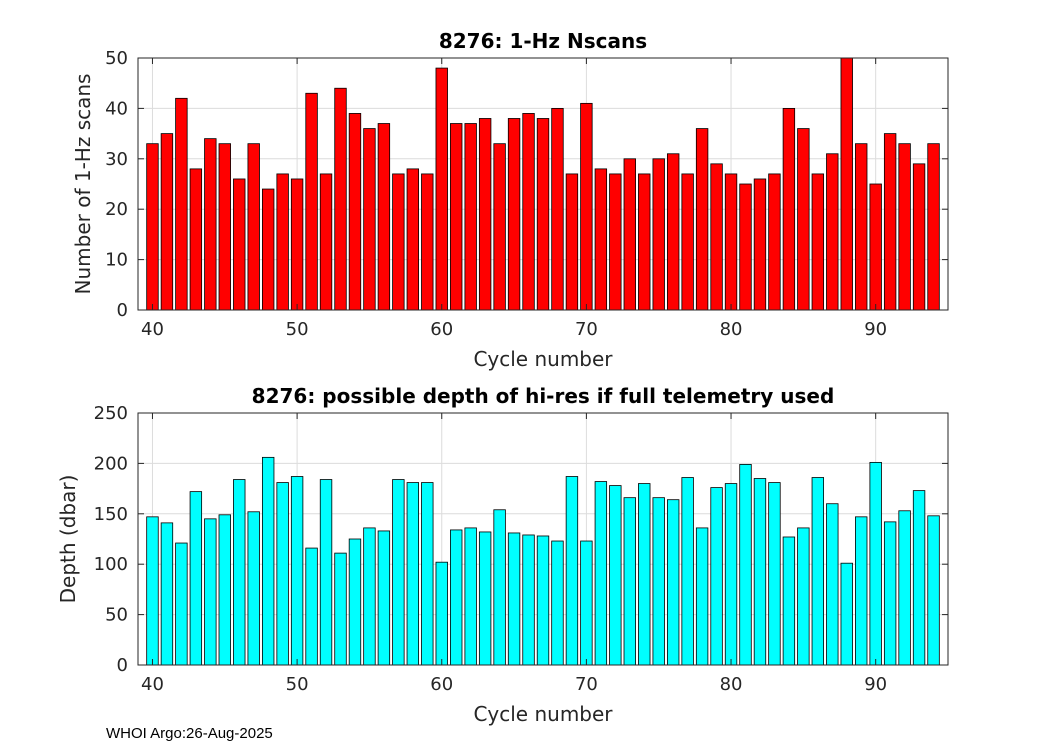 This screenshot has height=750, width=1050. What do you see at coordinates (83, 184) in the screenshot?
I see `y-axis-label: Number of 1-Hz scans` at bounding box center [83, 184].